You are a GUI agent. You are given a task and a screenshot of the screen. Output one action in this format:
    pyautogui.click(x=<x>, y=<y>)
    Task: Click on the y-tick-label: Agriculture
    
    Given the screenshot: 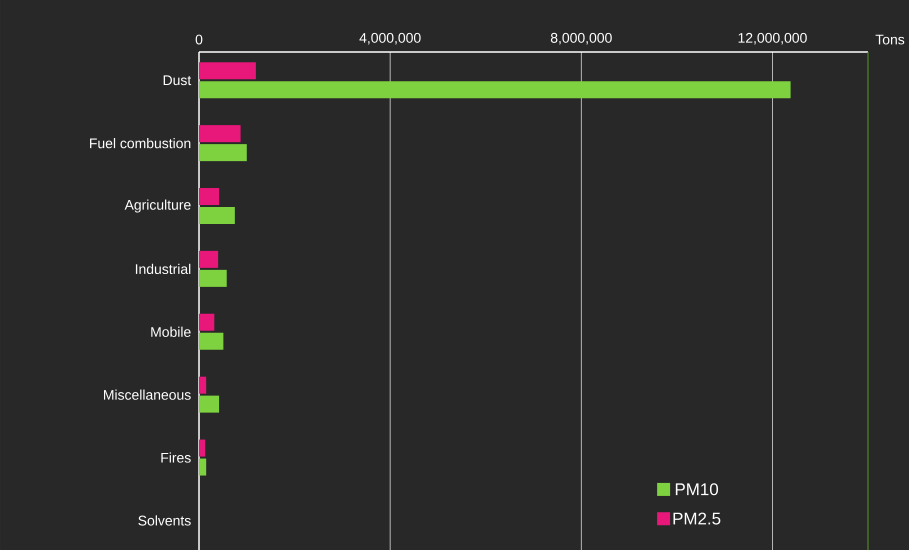 What is the action you would take?
    pyautogui.click(x=157, y=206)
    